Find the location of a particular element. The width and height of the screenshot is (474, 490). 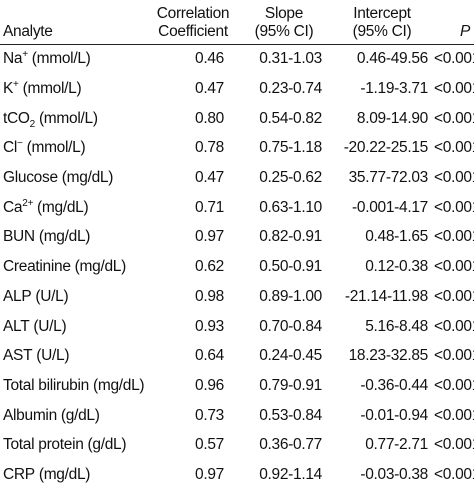

header-coefficient: Correlation Coefficient is located at coordinates (193, 22).